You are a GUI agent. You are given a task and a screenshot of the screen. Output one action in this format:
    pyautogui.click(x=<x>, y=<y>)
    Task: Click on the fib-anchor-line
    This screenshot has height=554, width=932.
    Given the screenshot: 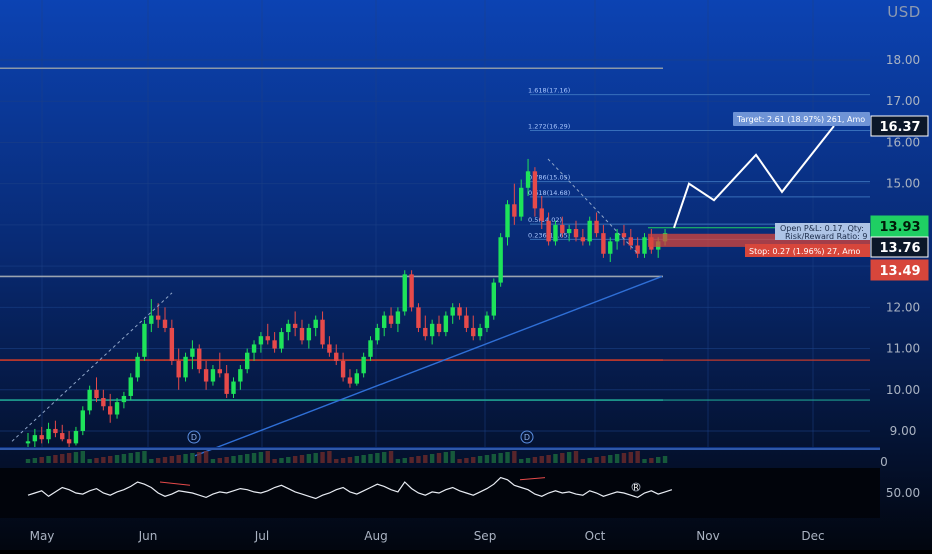 What is the action you would take?
    pyautogui.click(x=593, y=206)
    